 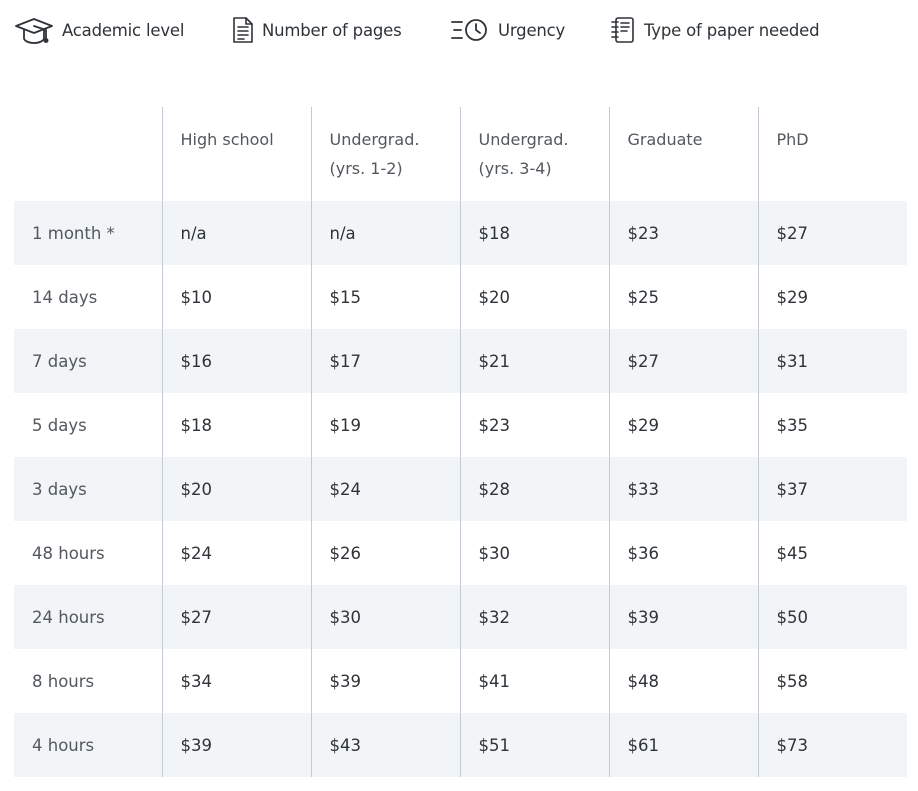 I want to click on deadline-cell: 14 days, so click(x=65, y=297).